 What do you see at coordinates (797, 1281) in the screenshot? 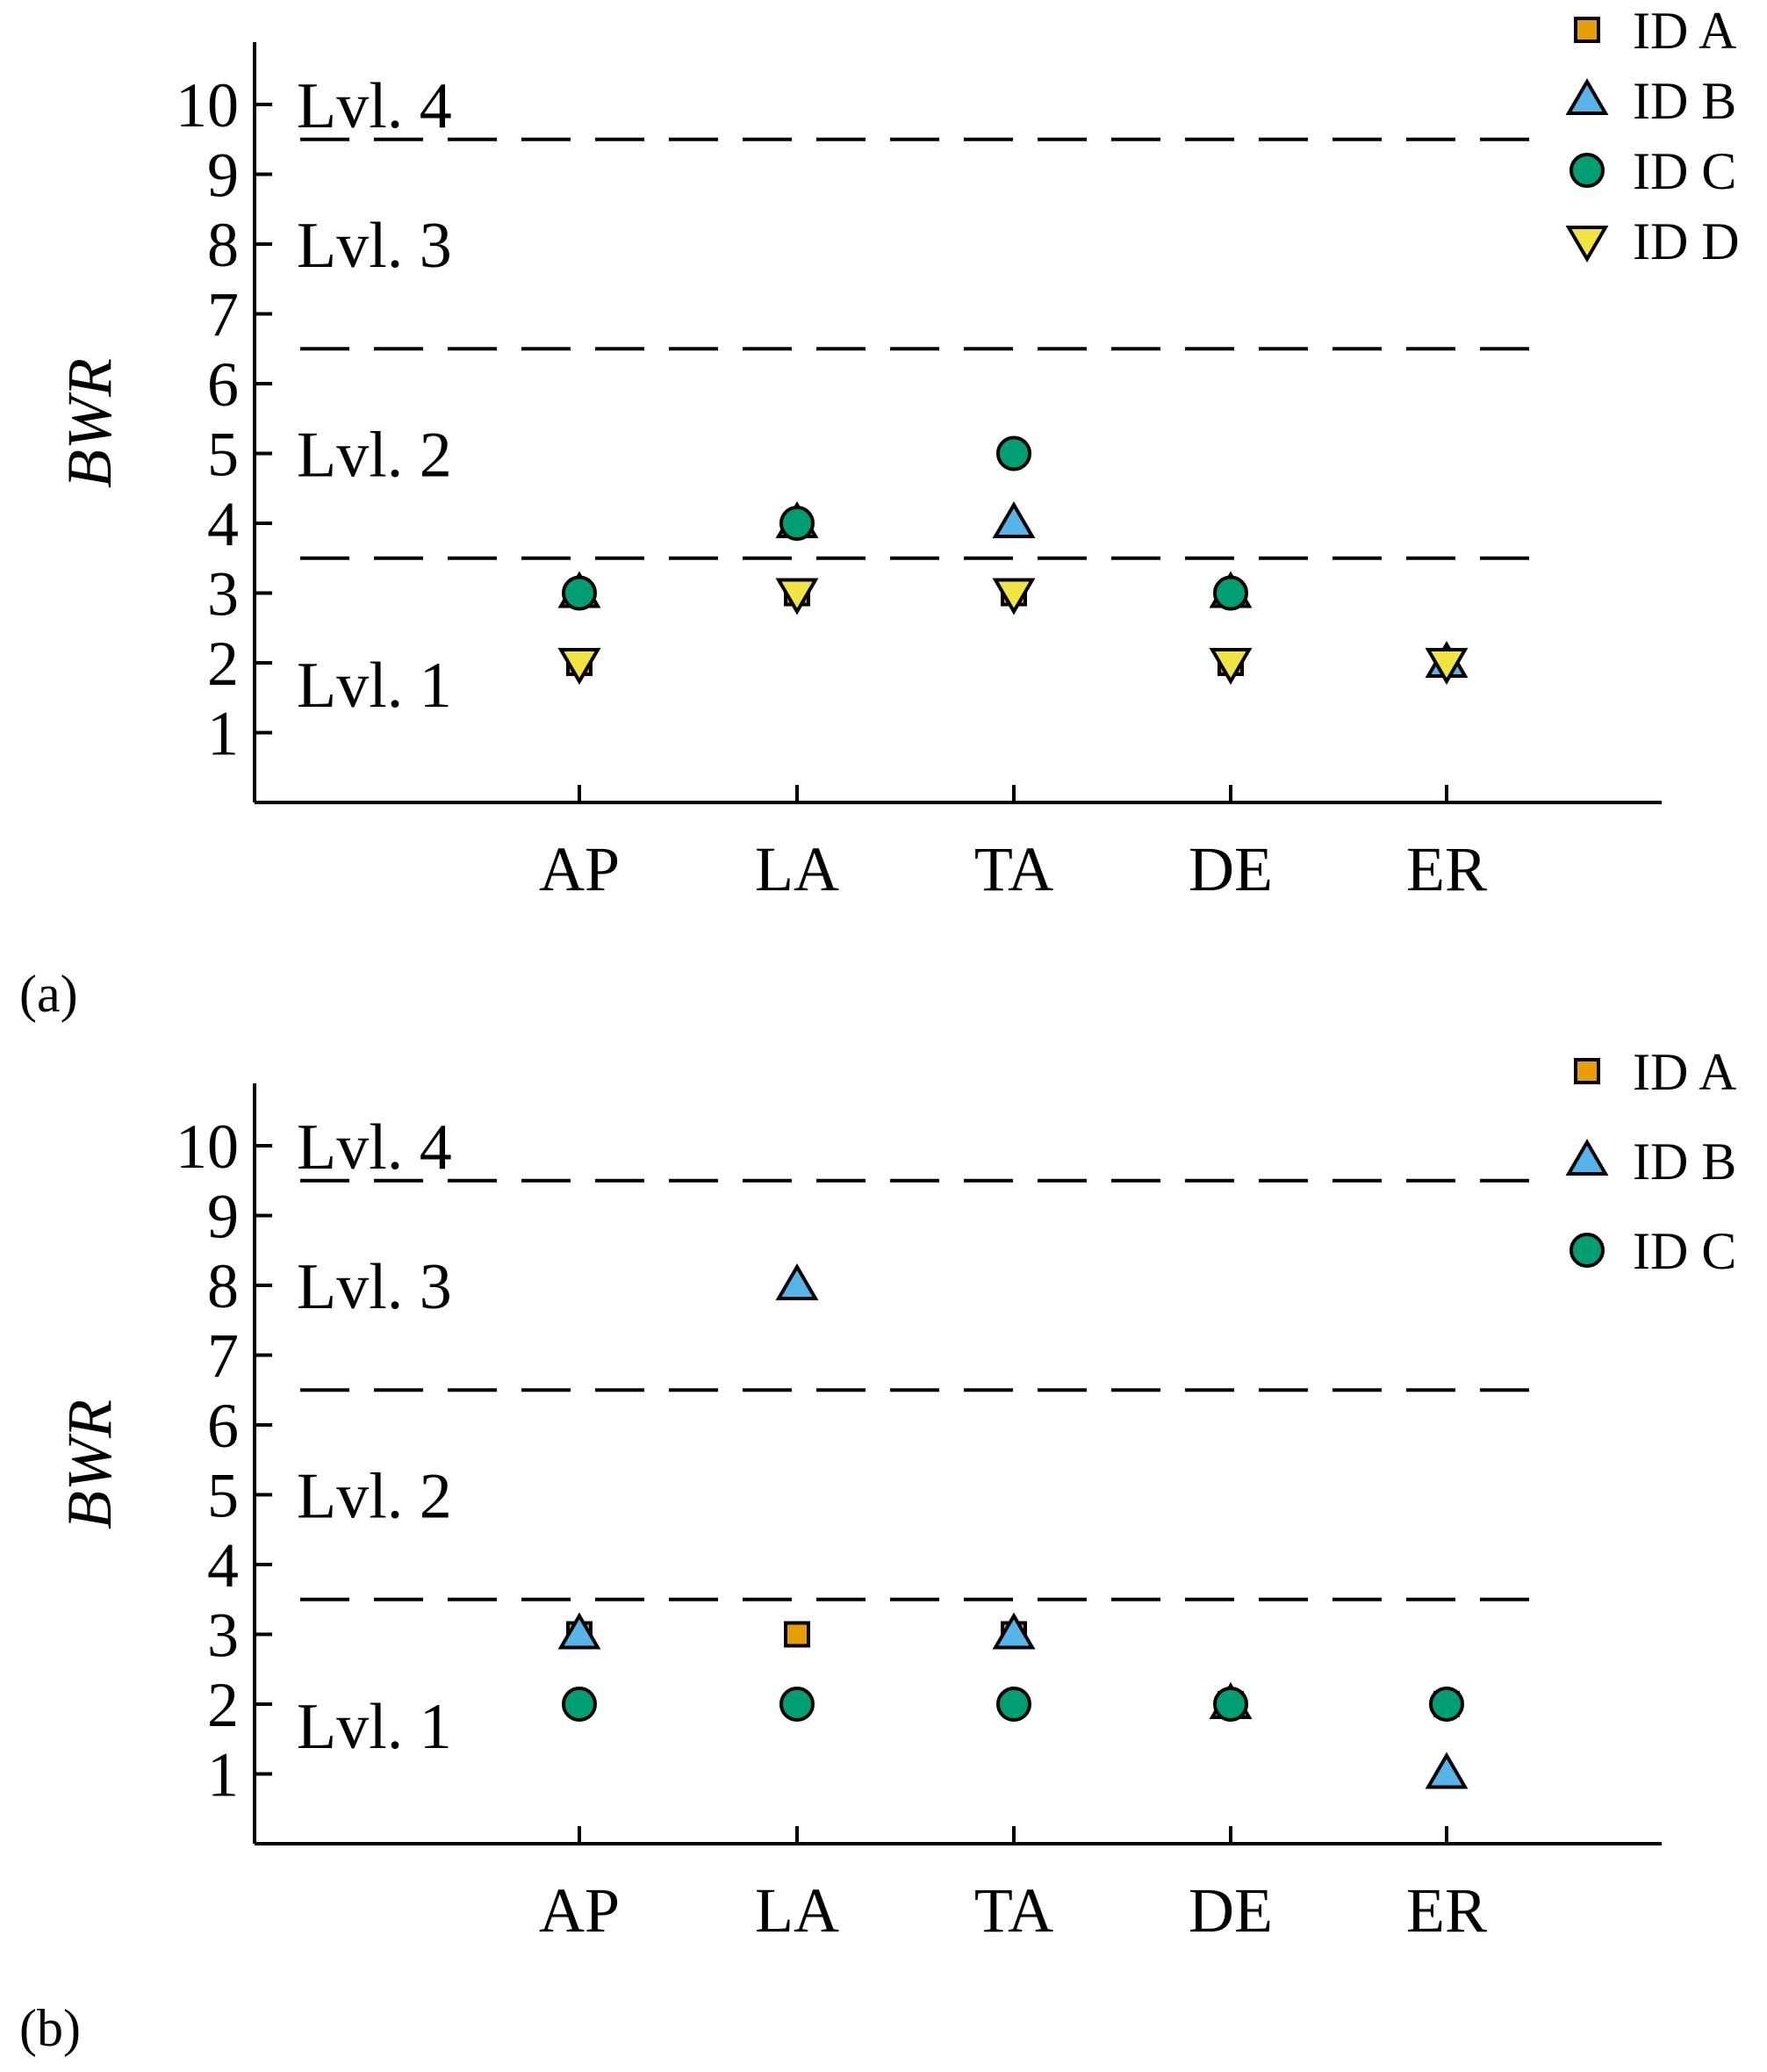
I see `panel-b-point-id-b-la` at bounding box center [797, 1281].